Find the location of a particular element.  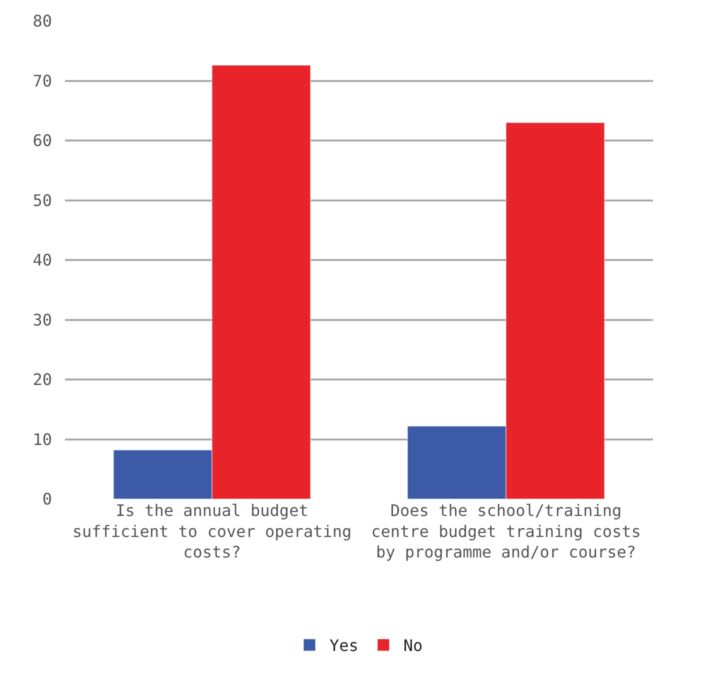

y-tick-label: 50 is located at coordinates (42, 200).